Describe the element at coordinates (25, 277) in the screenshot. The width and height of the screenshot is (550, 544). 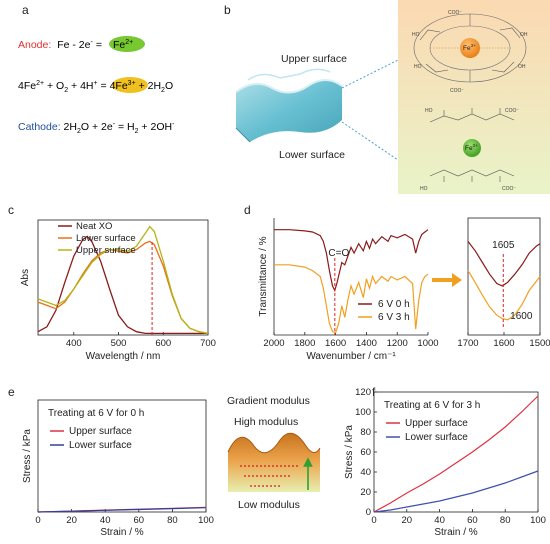
I see `y-axis-label: Abs` at that location.